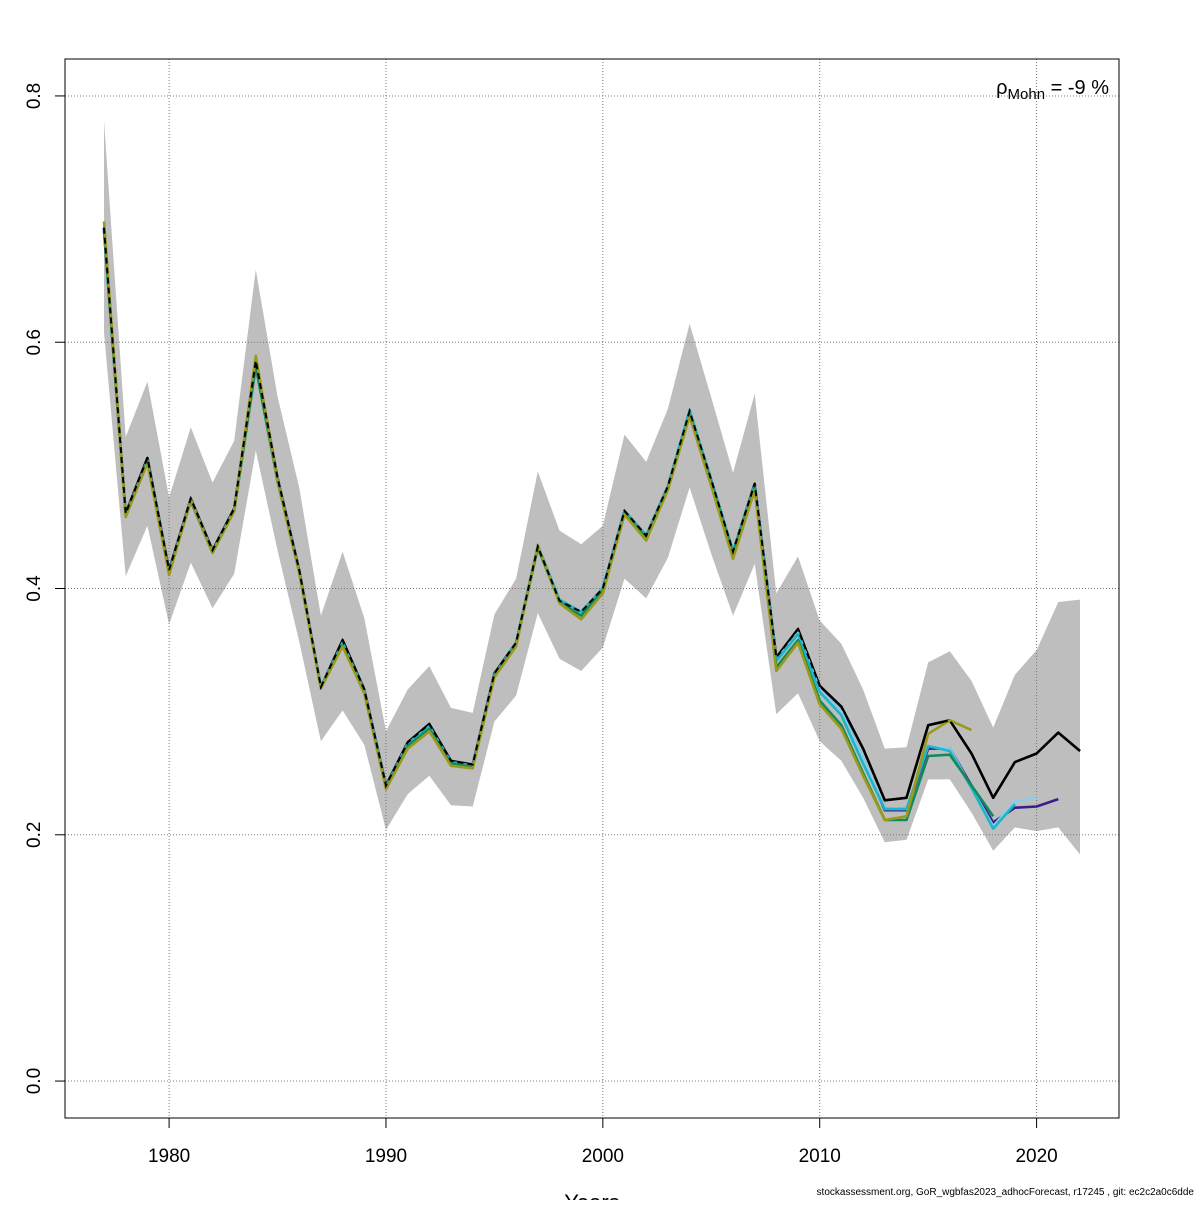 The width and height of the screenshot is (1200, 1205). Describe the element at coordinates (603, 1156) in the screenshot. I see `x-tick-label: 2000` at that location.